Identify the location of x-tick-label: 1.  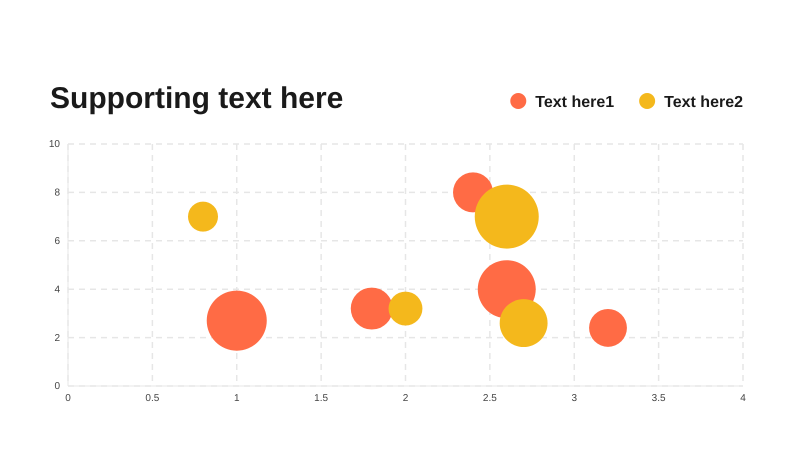
(237, 398).